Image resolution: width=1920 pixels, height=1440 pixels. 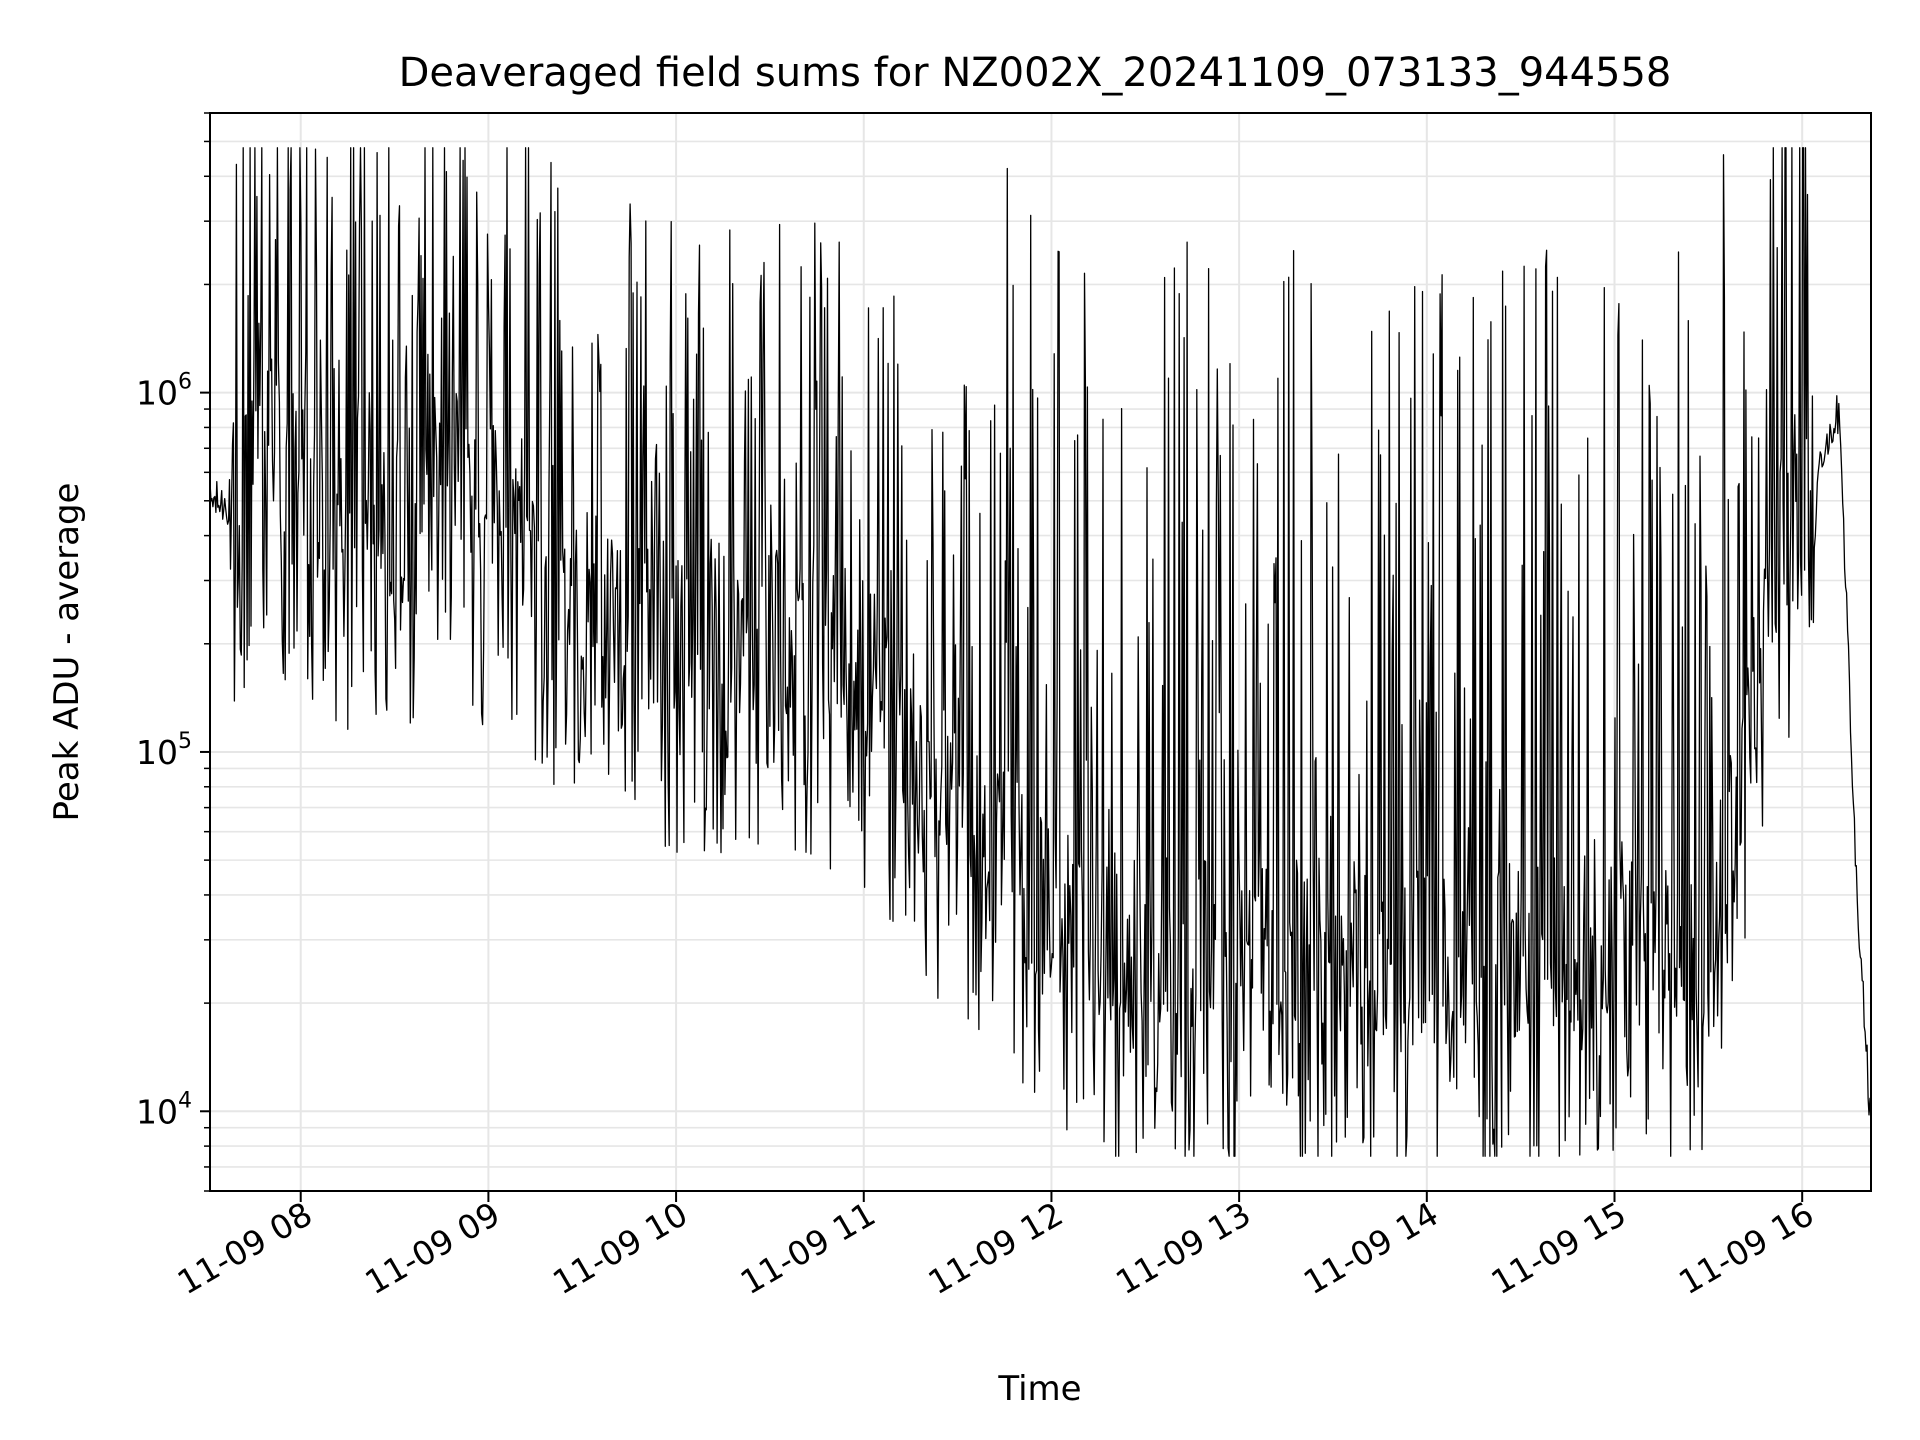 What do you see at coordinates (185, 1100) in the screenshot?
I see `y-tick-exponent: 4` at bounding box center [185, 1100].